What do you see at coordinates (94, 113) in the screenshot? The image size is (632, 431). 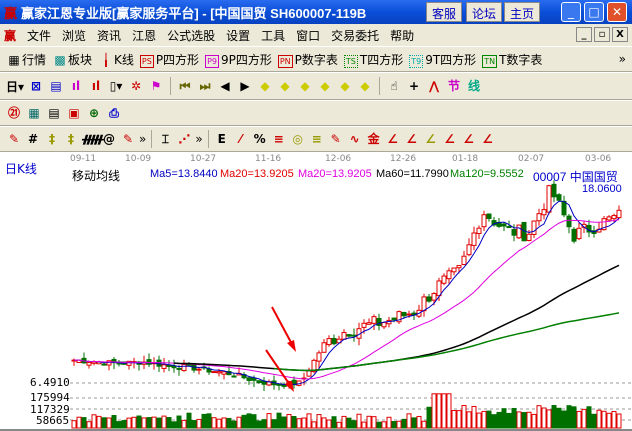 I see `network-icon: ⊕` at bounding box center [94, 113].